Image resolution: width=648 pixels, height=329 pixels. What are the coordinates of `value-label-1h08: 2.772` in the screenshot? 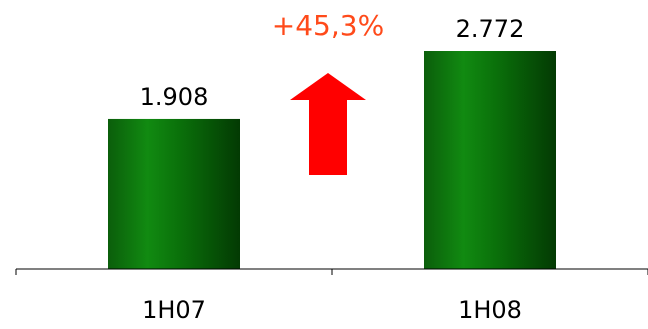 It's located at (490, 29).